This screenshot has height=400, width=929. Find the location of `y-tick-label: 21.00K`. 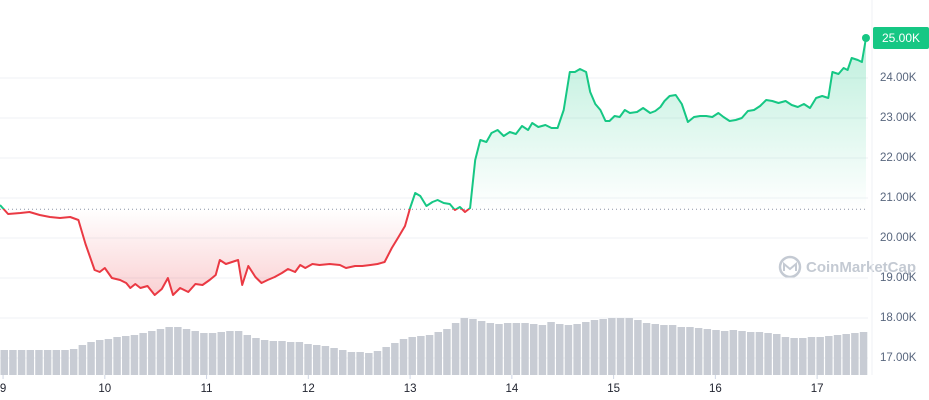

y-tick-label: 21.00K is located at coordinates (898, 198).